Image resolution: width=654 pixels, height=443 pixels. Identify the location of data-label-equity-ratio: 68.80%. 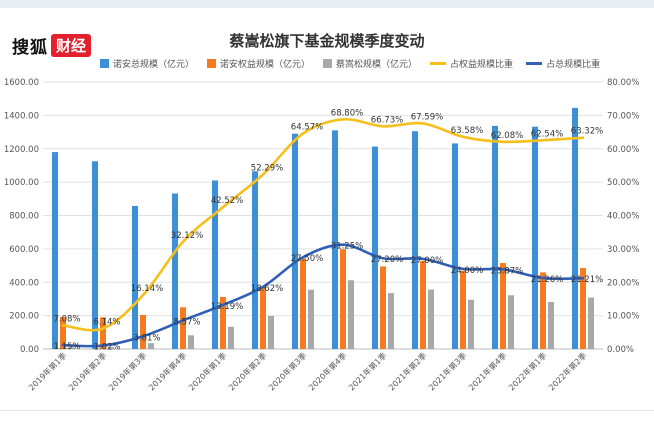
(347, 113).